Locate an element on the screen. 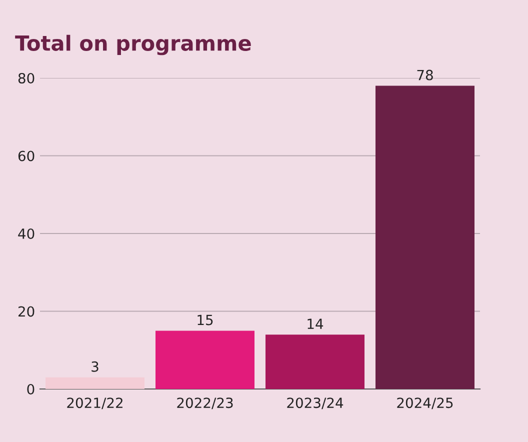 The image size is (528, 442). x-tick-label: 2024/25 is located at coordinates (425, 404).